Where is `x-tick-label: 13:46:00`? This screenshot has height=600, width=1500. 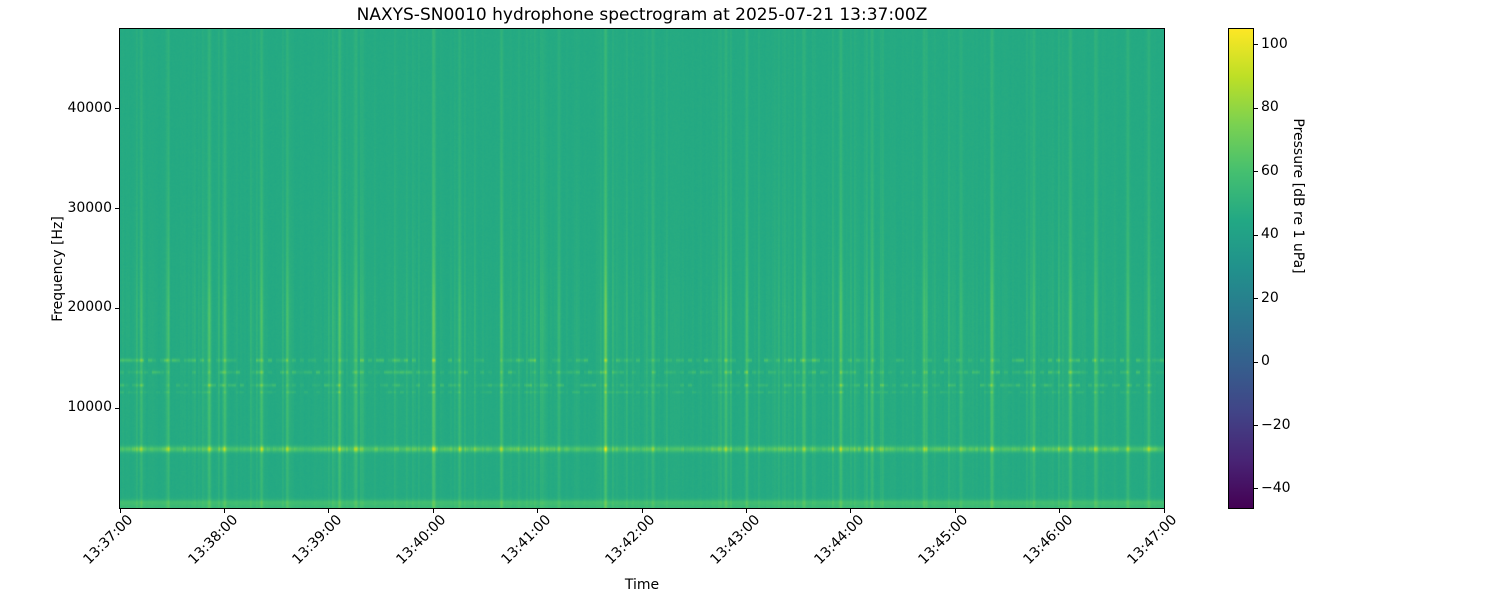 x-tick-label: 13:46:00 is located at coordinates (1048, 540).